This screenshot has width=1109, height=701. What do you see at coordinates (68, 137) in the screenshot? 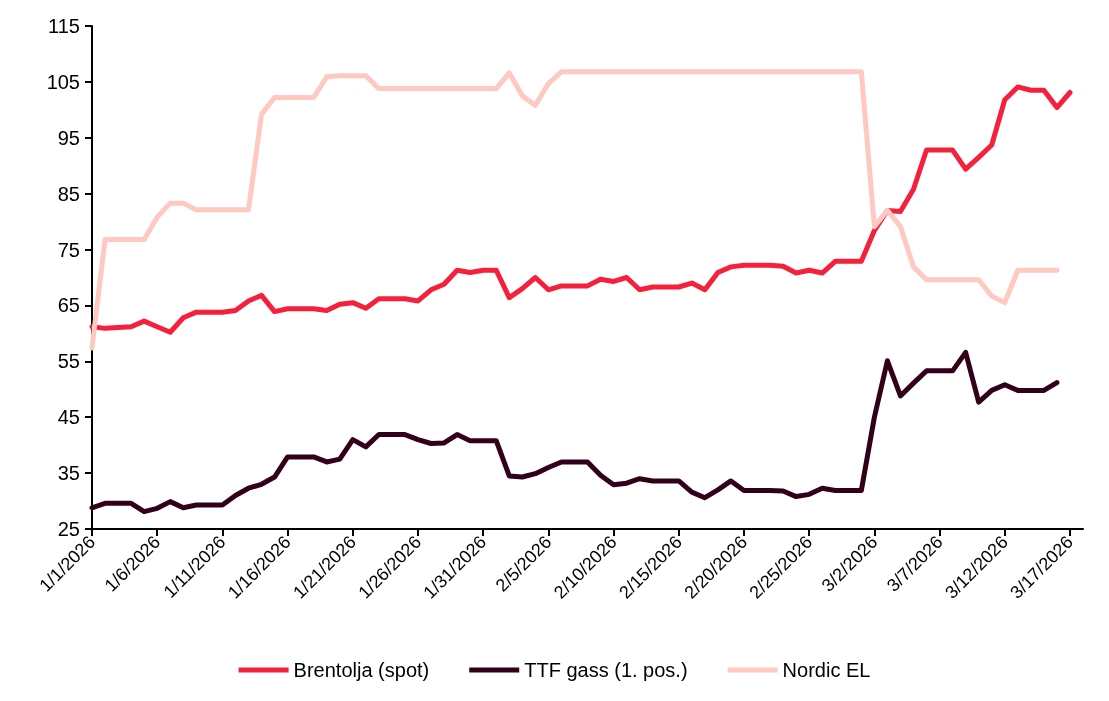
I see `y-tick-label: 95` at bounding box center [68, 137].